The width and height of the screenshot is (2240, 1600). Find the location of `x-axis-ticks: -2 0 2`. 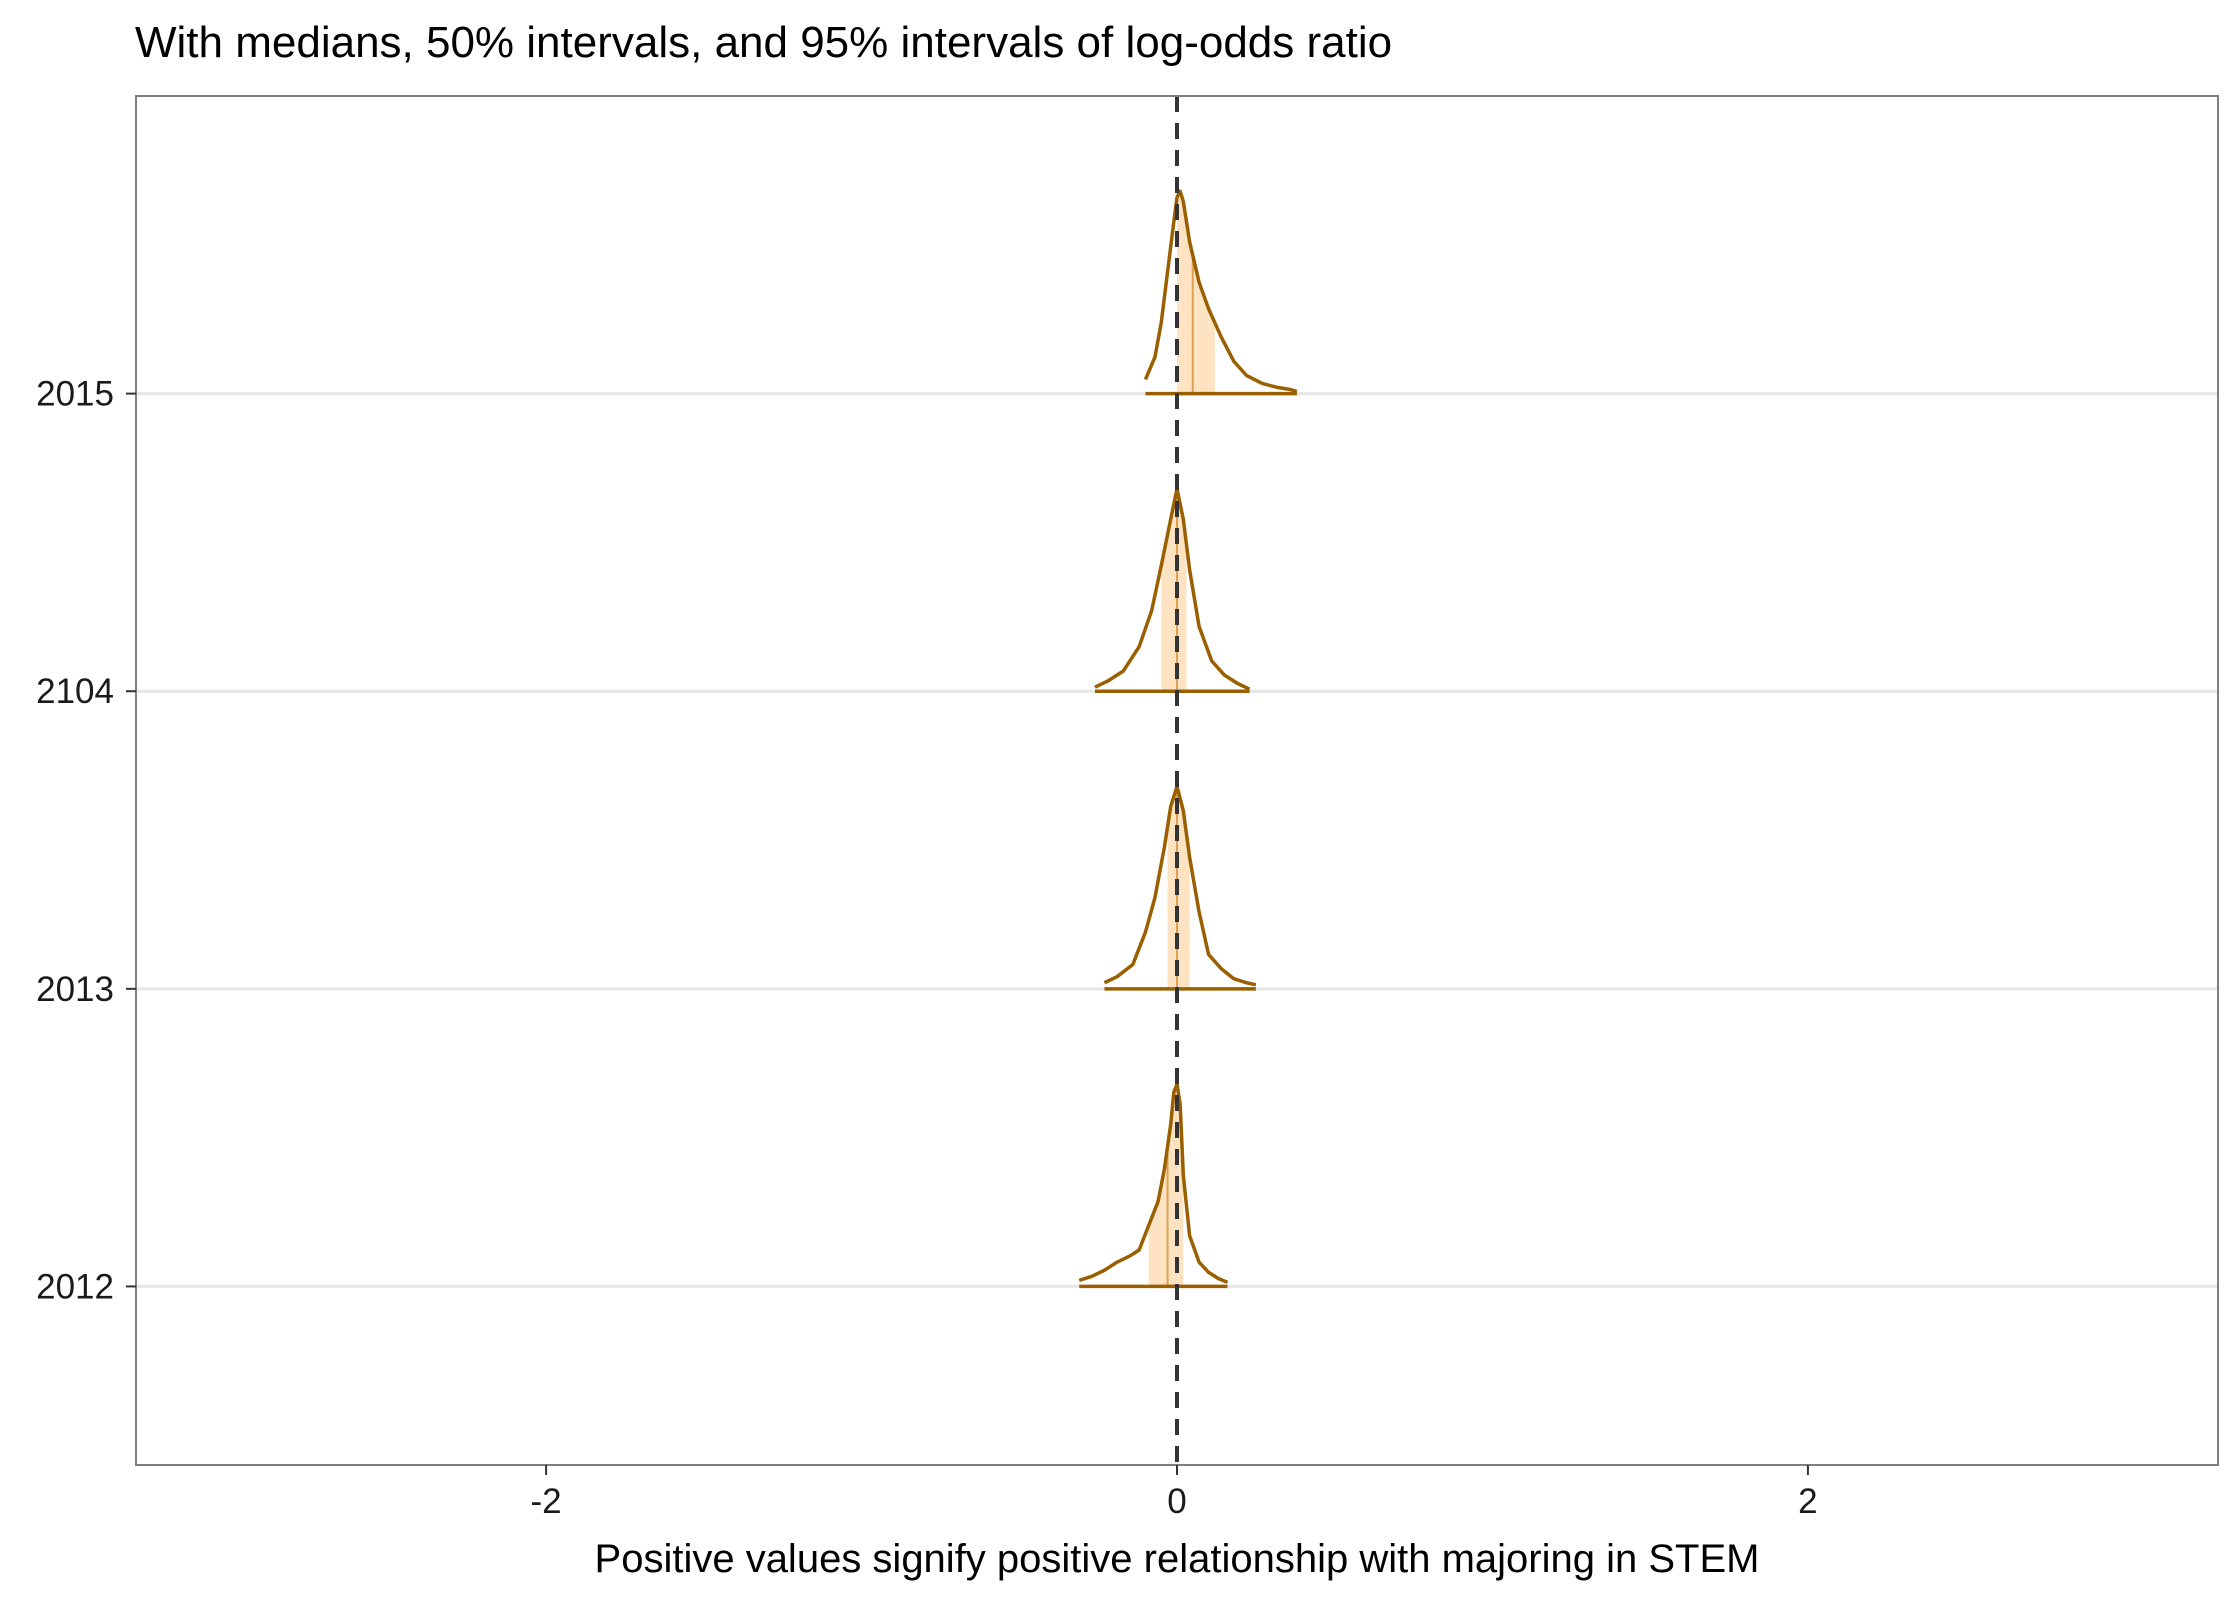

x-axis-ticks: -2 0 2 is located at coordinates (1174, 1493).